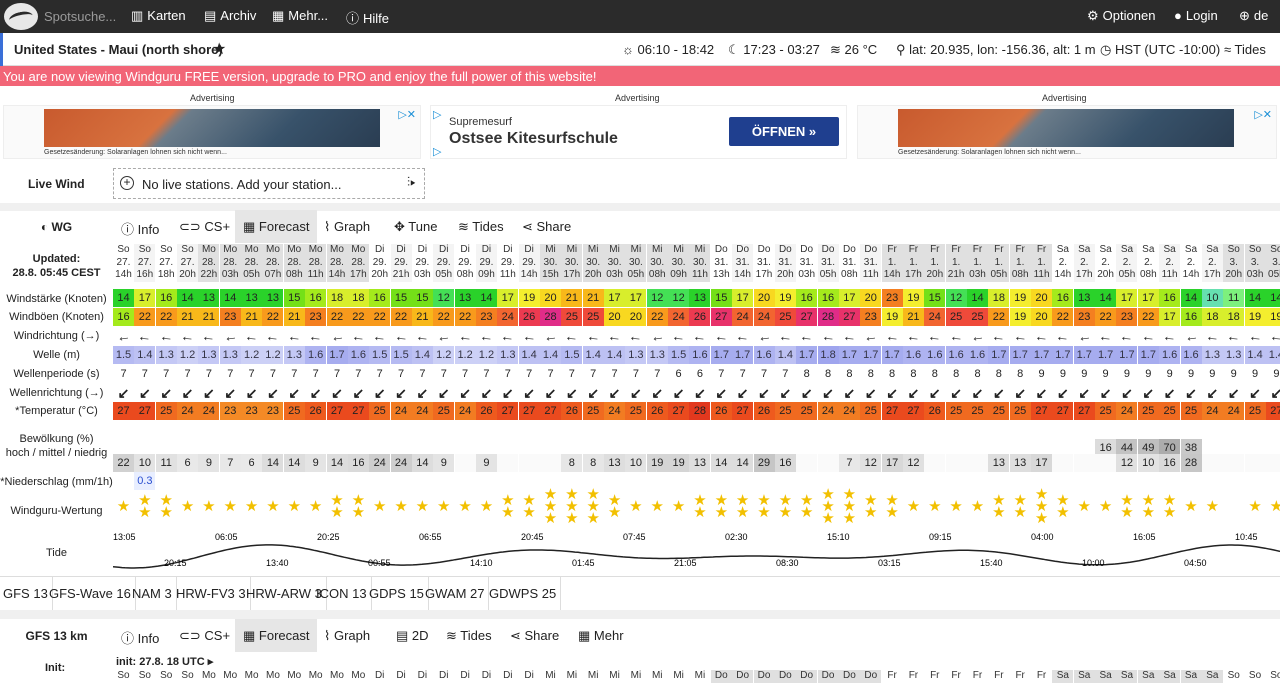 The image size is (1280, 683). What do you see at coordinates (1127, 263) in the screenshot?
I see `column-header: Sa 2. 05h` at bounding box center [1127, 263].